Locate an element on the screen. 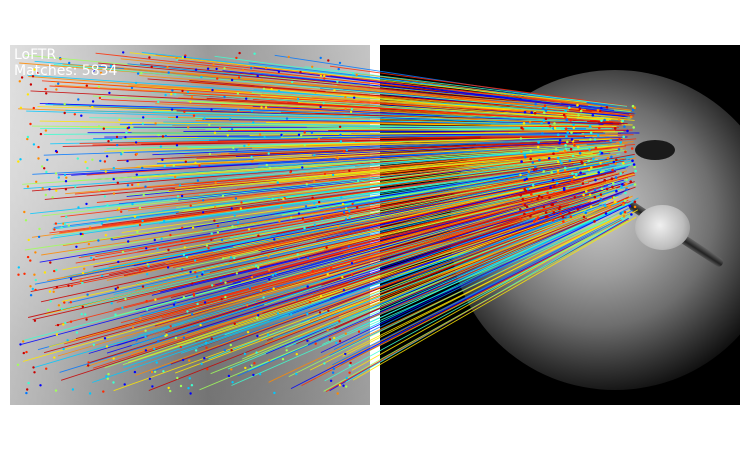  right-image-dark-cap is located at coordinates (655, 150).